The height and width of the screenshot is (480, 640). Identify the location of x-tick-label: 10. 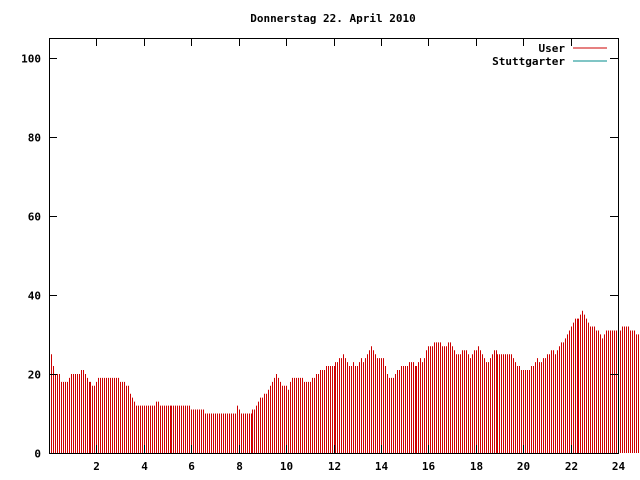
(286, 466).